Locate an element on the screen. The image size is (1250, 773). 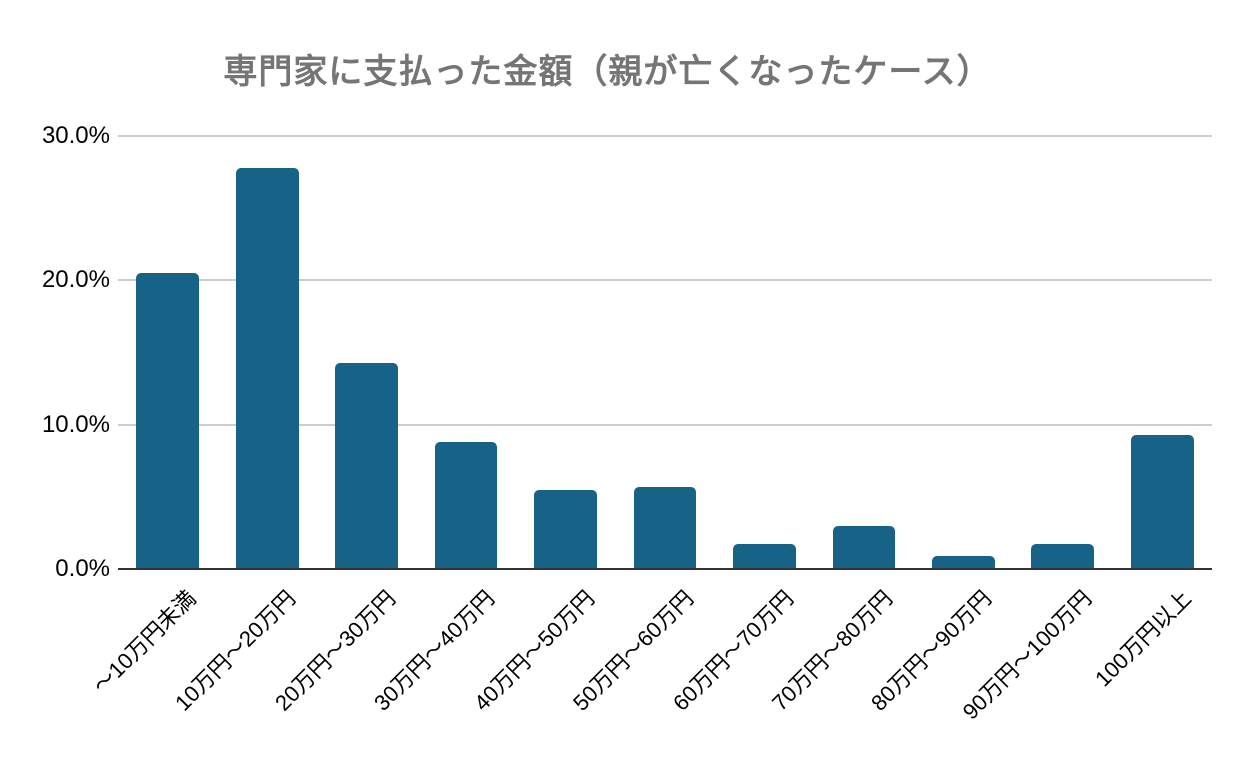
y-axis-tick-label: 30.0% is located at coordinates (75, 135).